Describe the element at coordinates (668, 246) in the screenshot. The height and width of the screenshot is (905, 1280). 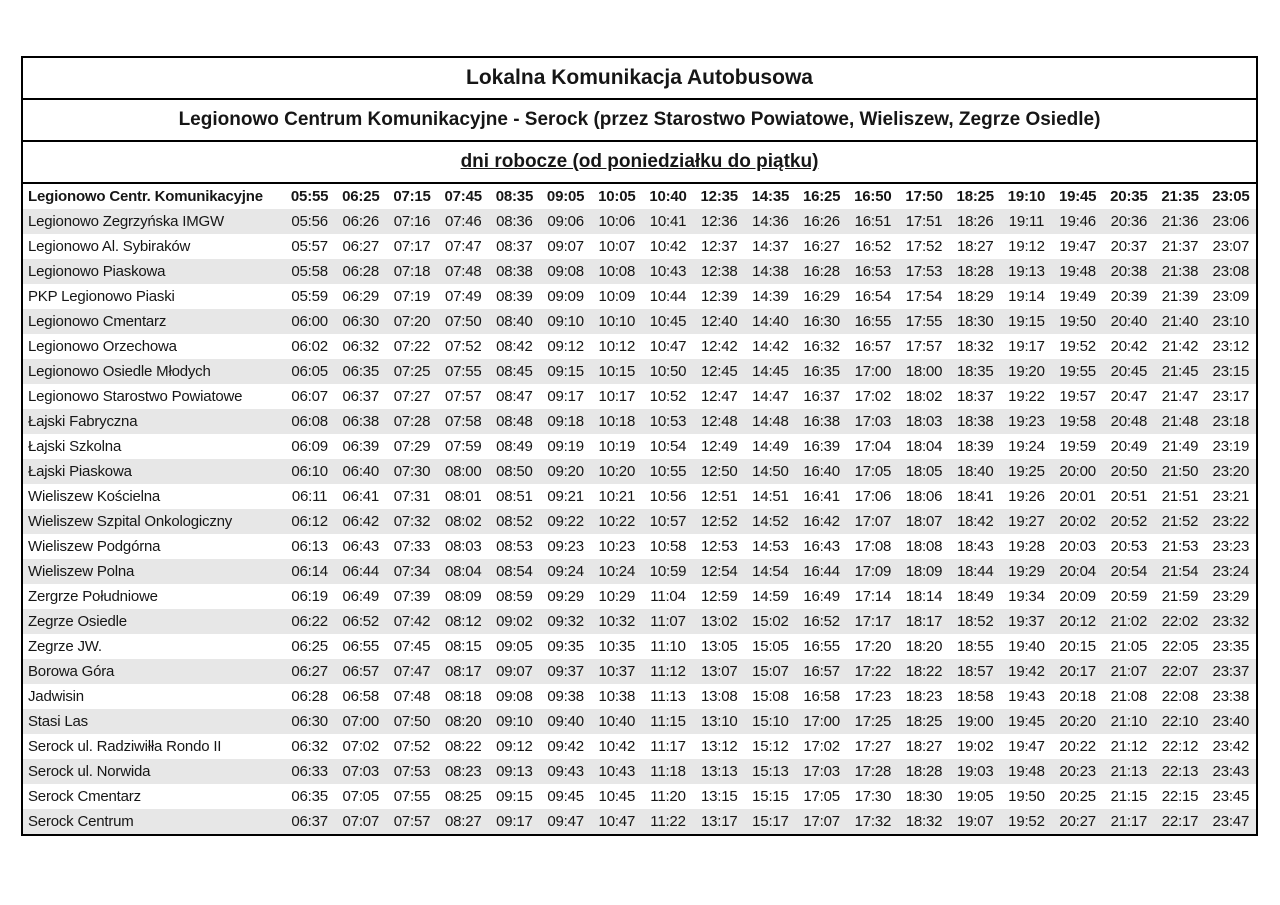
I see `time-cell: 10:42` at that location.